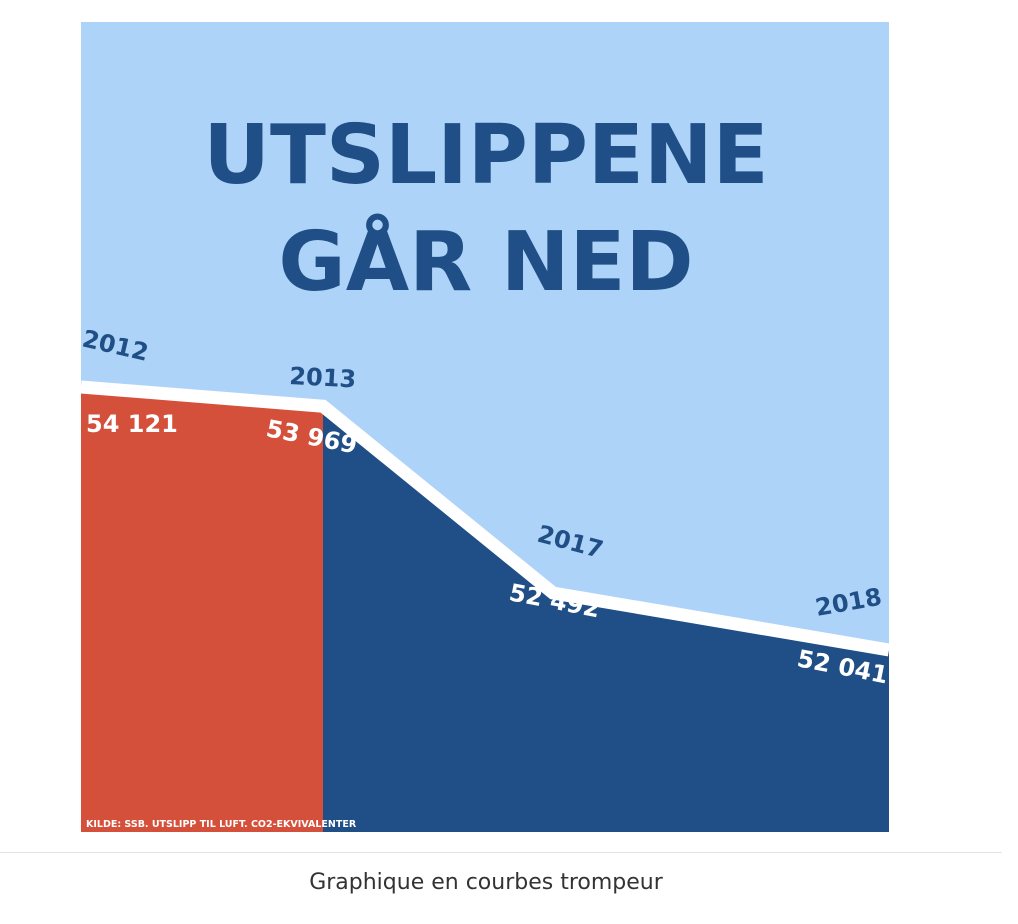  I want to click on chart-title-line-2: GÅR NED, so click(485, 261).